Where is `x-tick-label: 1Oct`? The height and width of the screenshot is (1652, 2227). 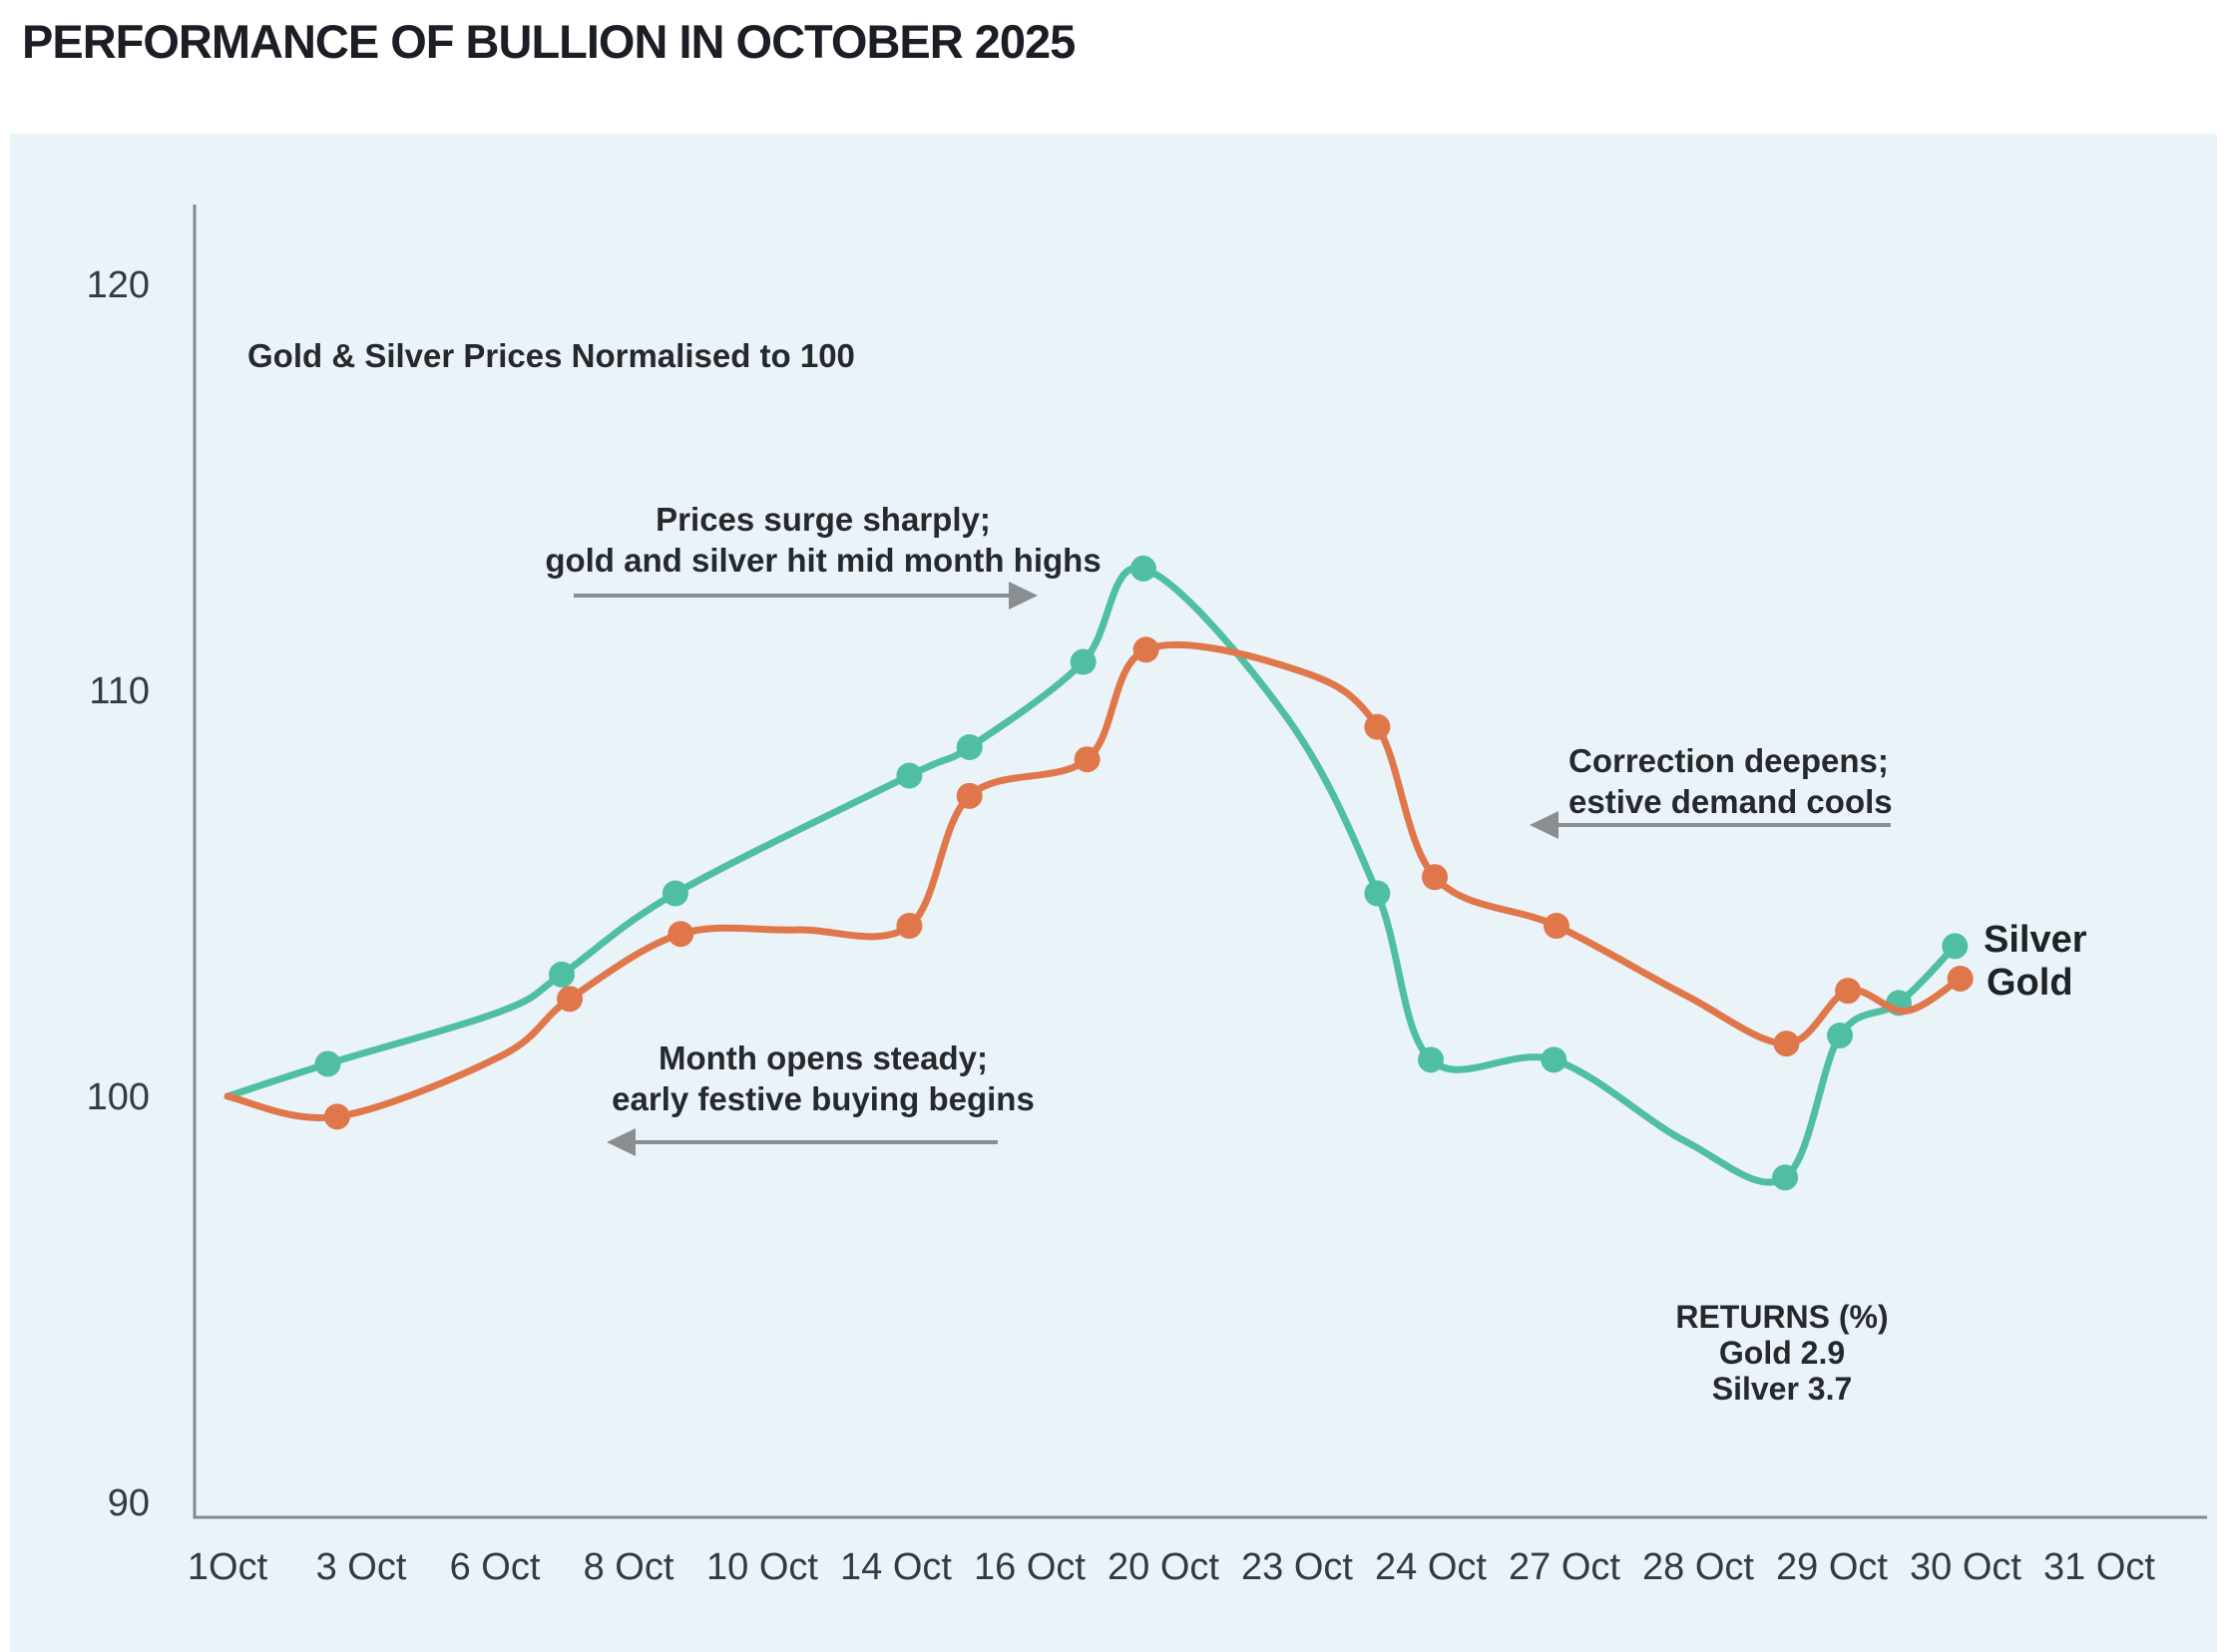 x-tick-label: 1Oct is located at coordinates (228, 1567).